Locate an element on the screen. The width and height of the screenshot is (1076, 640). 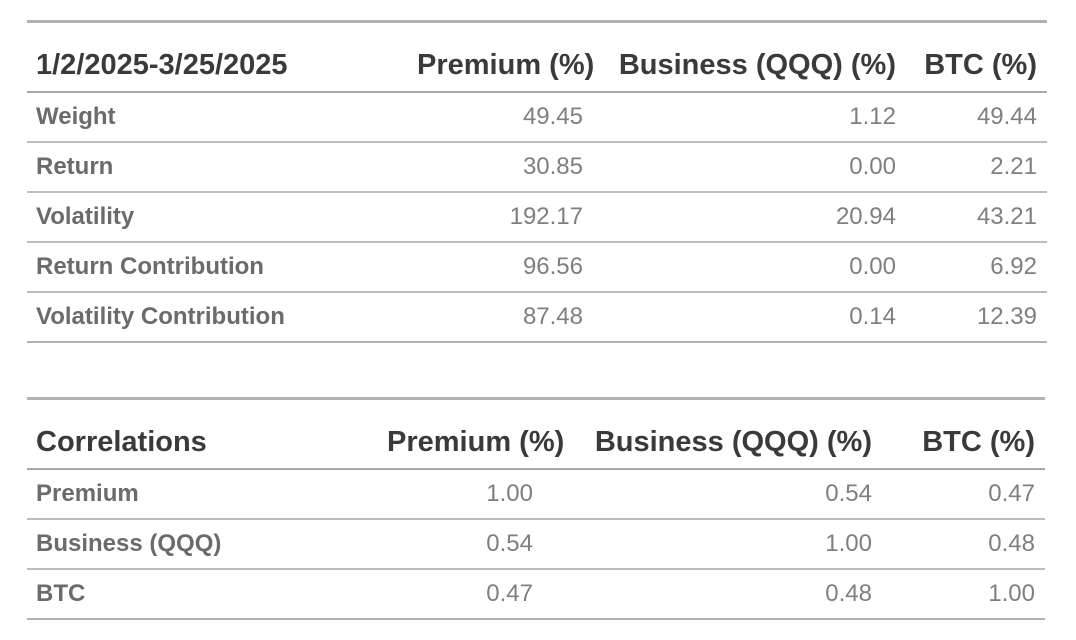
table-row-btc: BTC 0.47 0.48 1.00 is located at coordinates (536, 594).